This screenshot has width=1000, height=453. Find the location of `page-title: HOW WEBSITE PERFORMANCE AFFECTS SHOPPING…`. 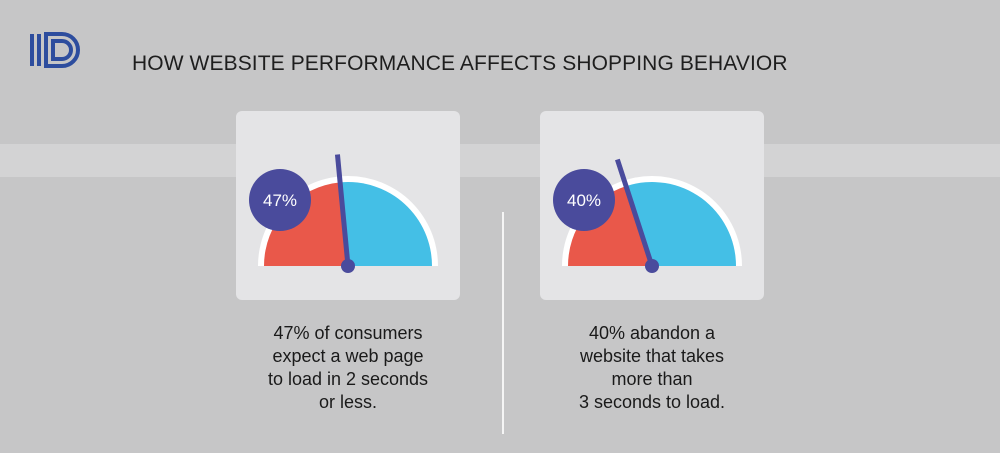

page-title: HOW WEBSITE PERFORMANCE AFFECTS SHOPPING… is located at coordinates (460, 63).